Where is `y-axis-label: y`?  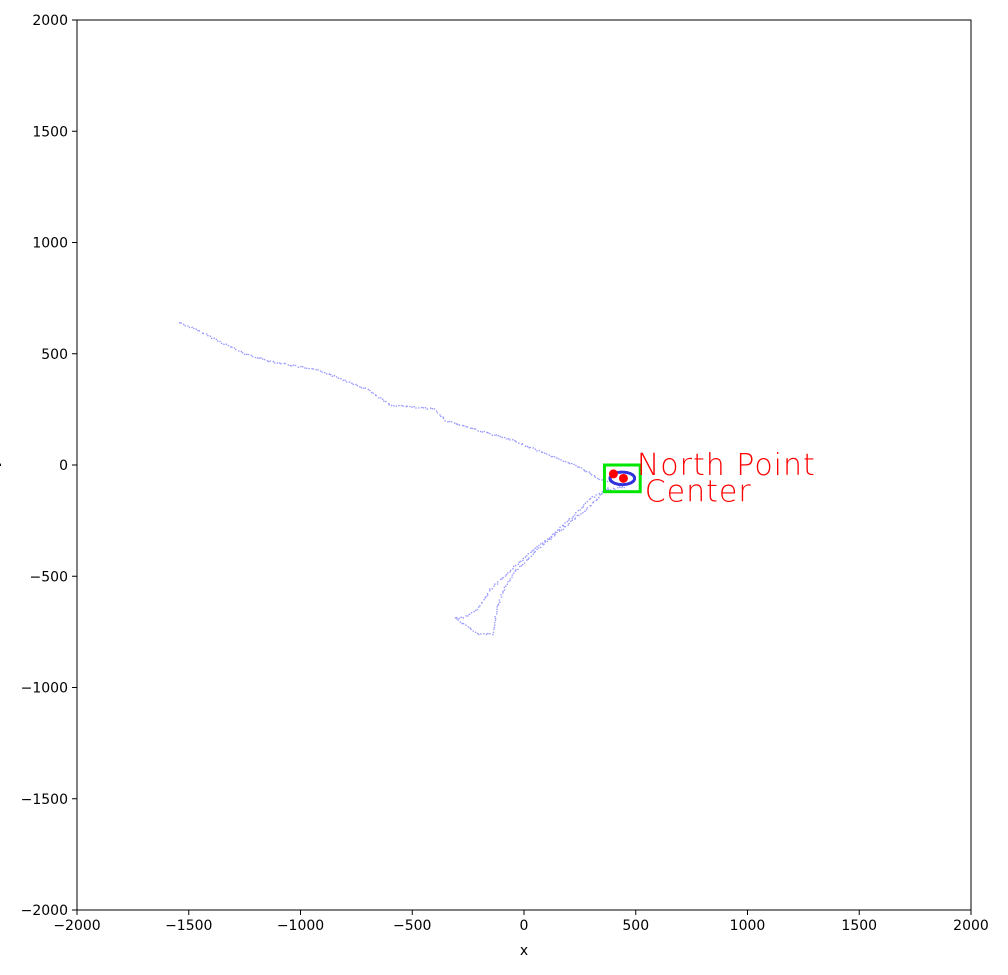
y-axis-label: y is located at coordinates (1, 463).